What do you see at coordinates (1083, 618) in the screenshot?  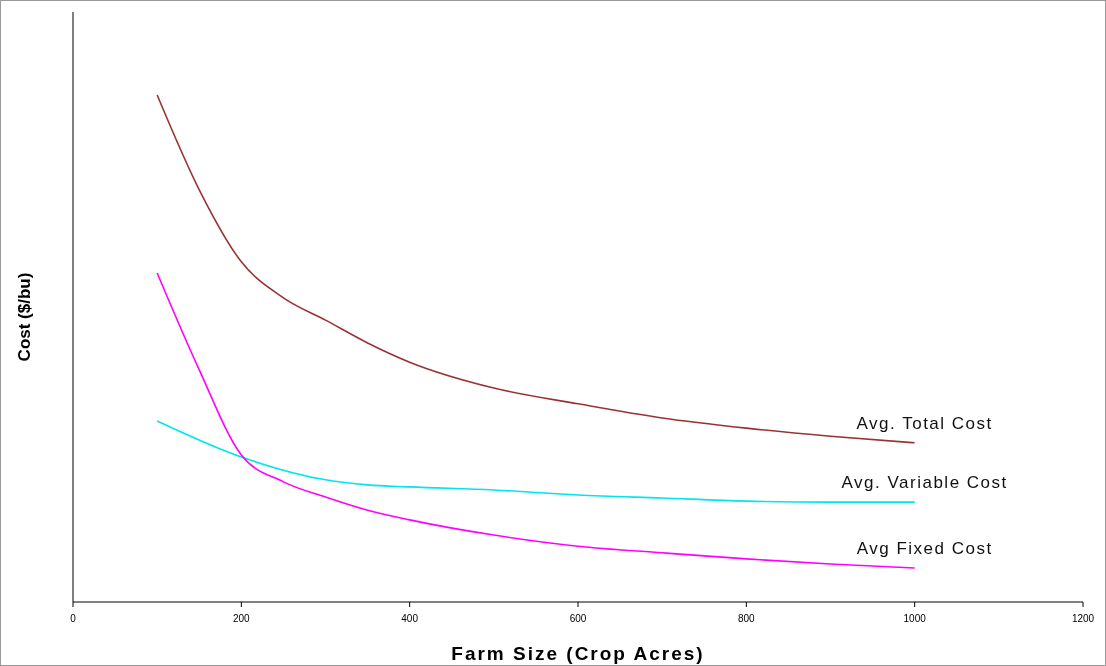 I see `x-tick-label: 1200` at bounding box center [1083, 618].